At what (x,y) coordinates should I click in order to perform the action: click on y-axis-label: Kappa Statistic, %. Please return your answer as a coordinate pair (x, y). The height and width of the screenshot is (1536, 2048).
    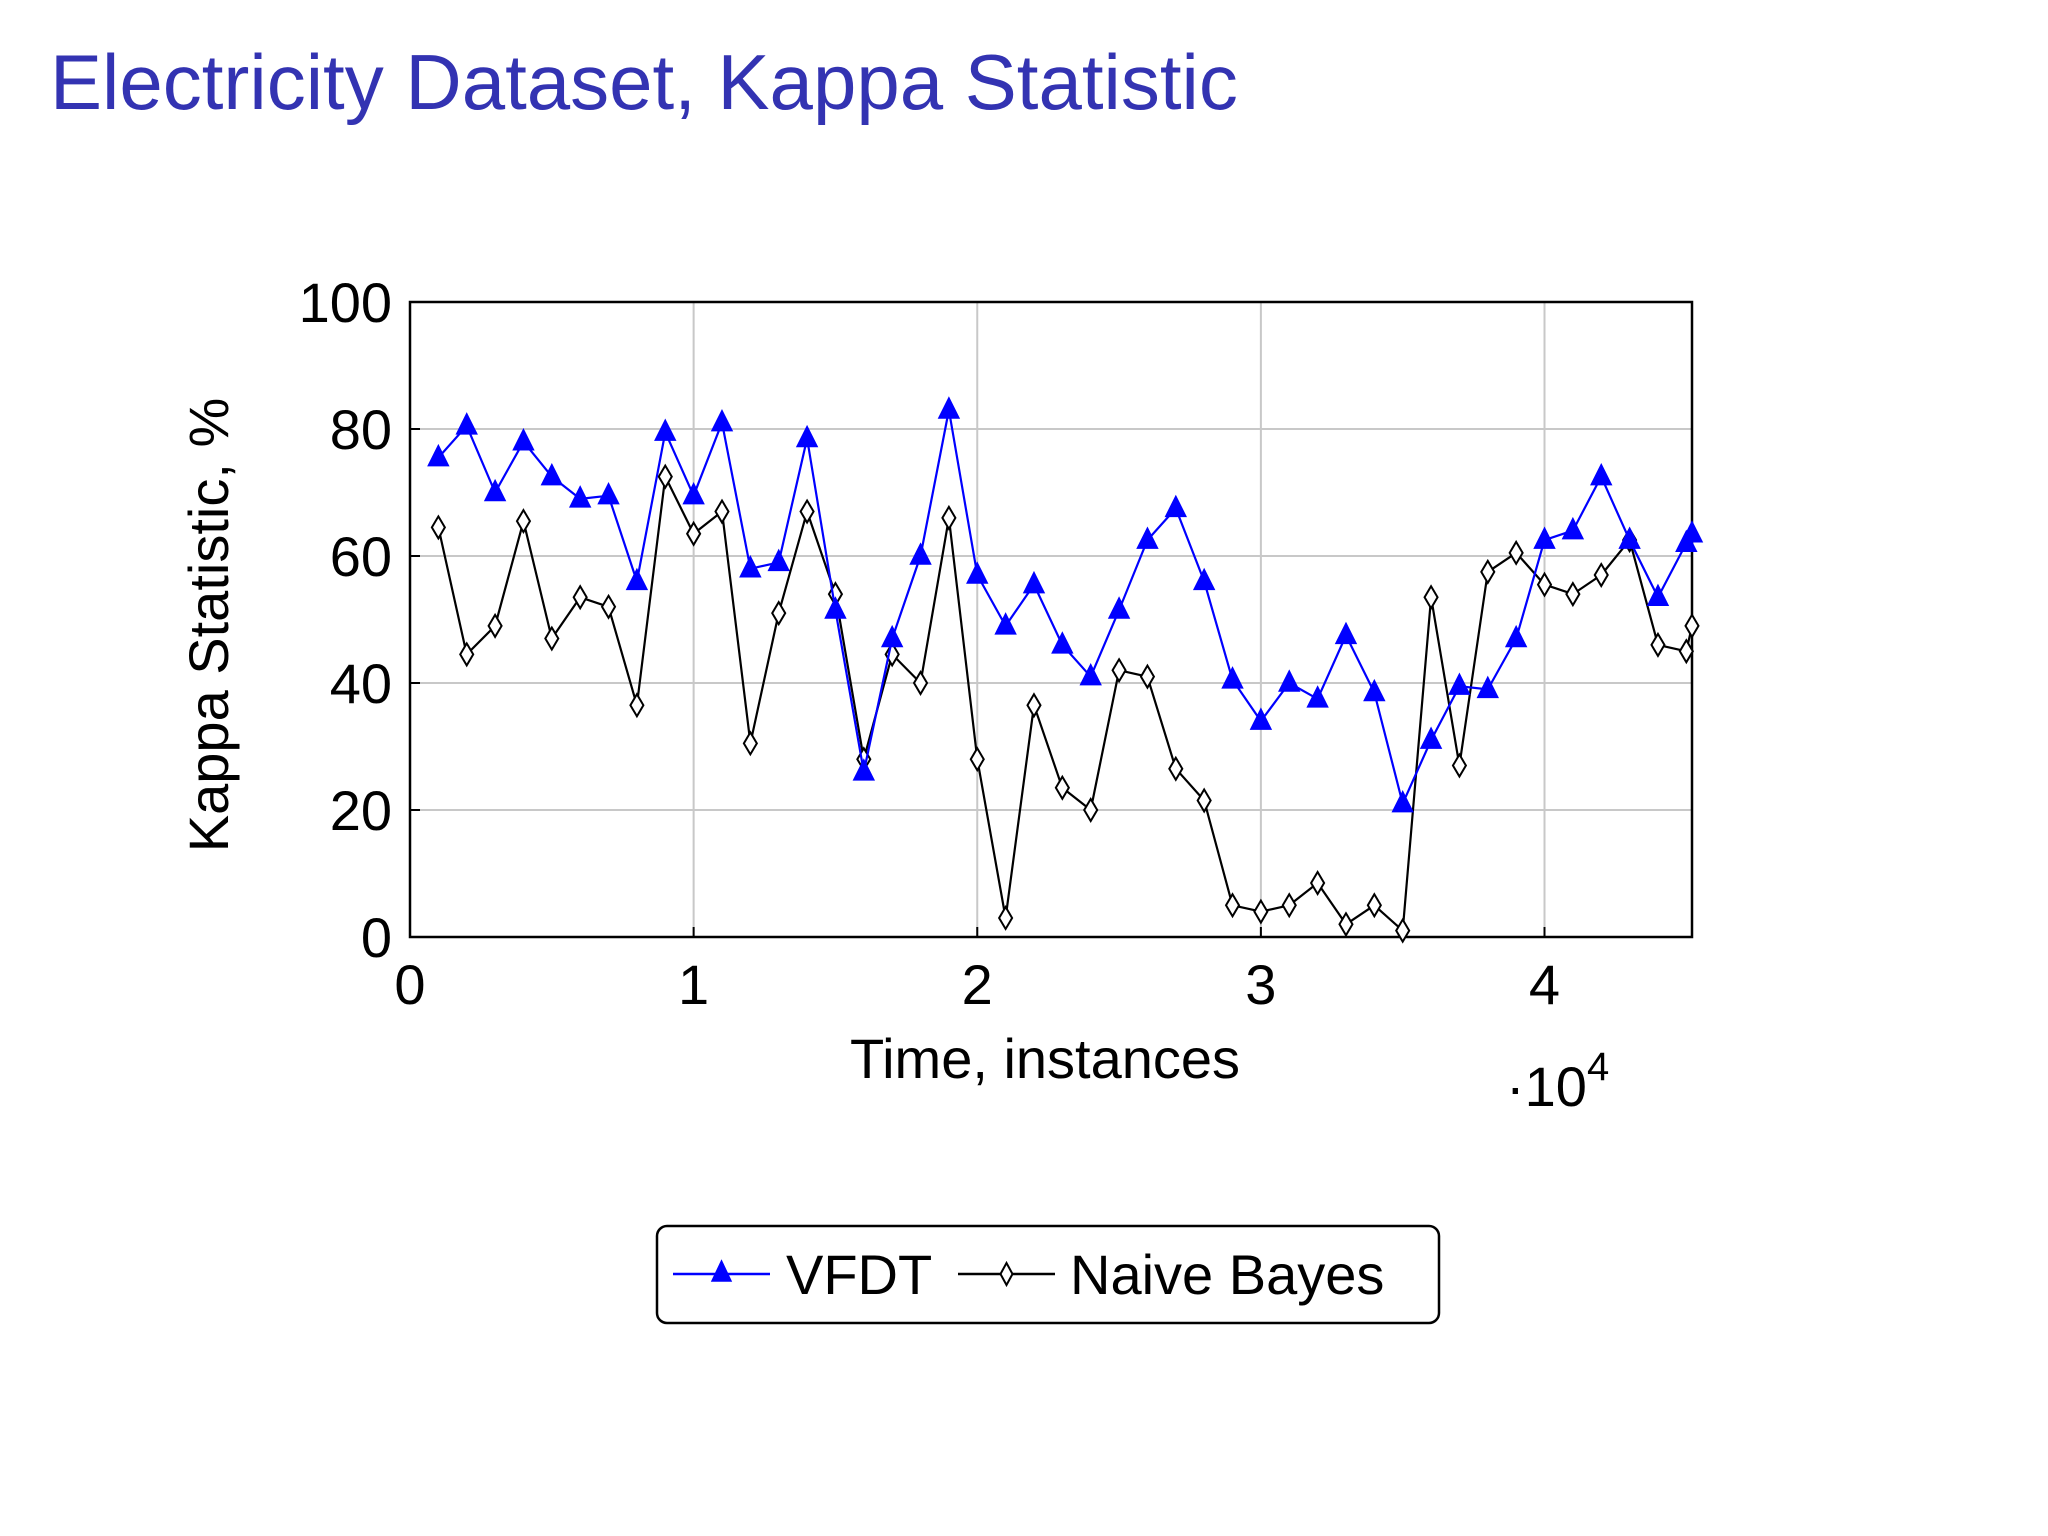
    Looking at the image, I should click on (208, 625).